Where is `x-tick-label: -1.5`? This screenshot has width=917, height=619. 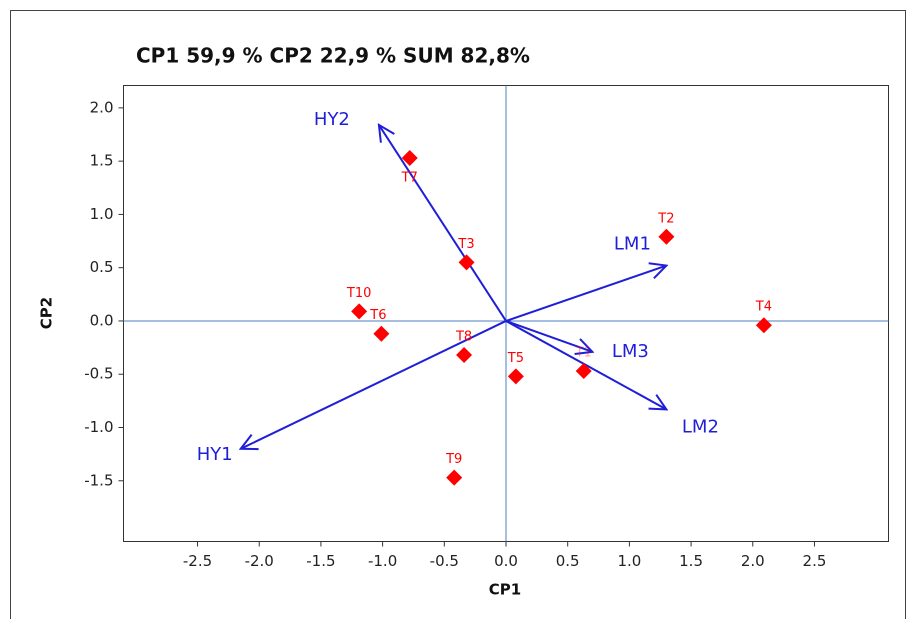
x-tick-label: -1.5 is located at coordinates (320, 561).